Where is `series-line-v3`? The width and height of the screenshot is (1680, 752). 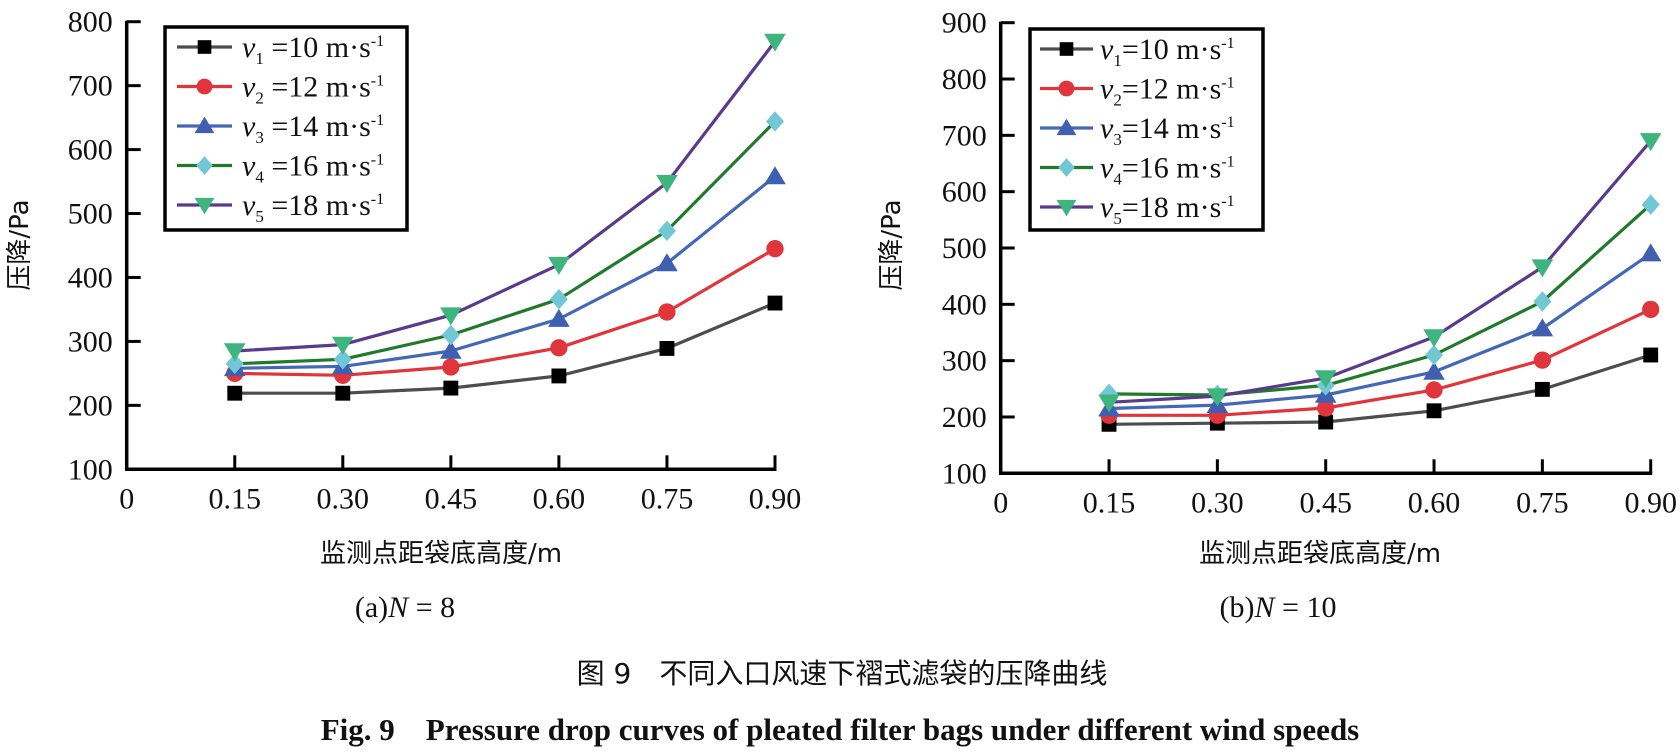 series-line-v3 is located at coordinates (505, 272).